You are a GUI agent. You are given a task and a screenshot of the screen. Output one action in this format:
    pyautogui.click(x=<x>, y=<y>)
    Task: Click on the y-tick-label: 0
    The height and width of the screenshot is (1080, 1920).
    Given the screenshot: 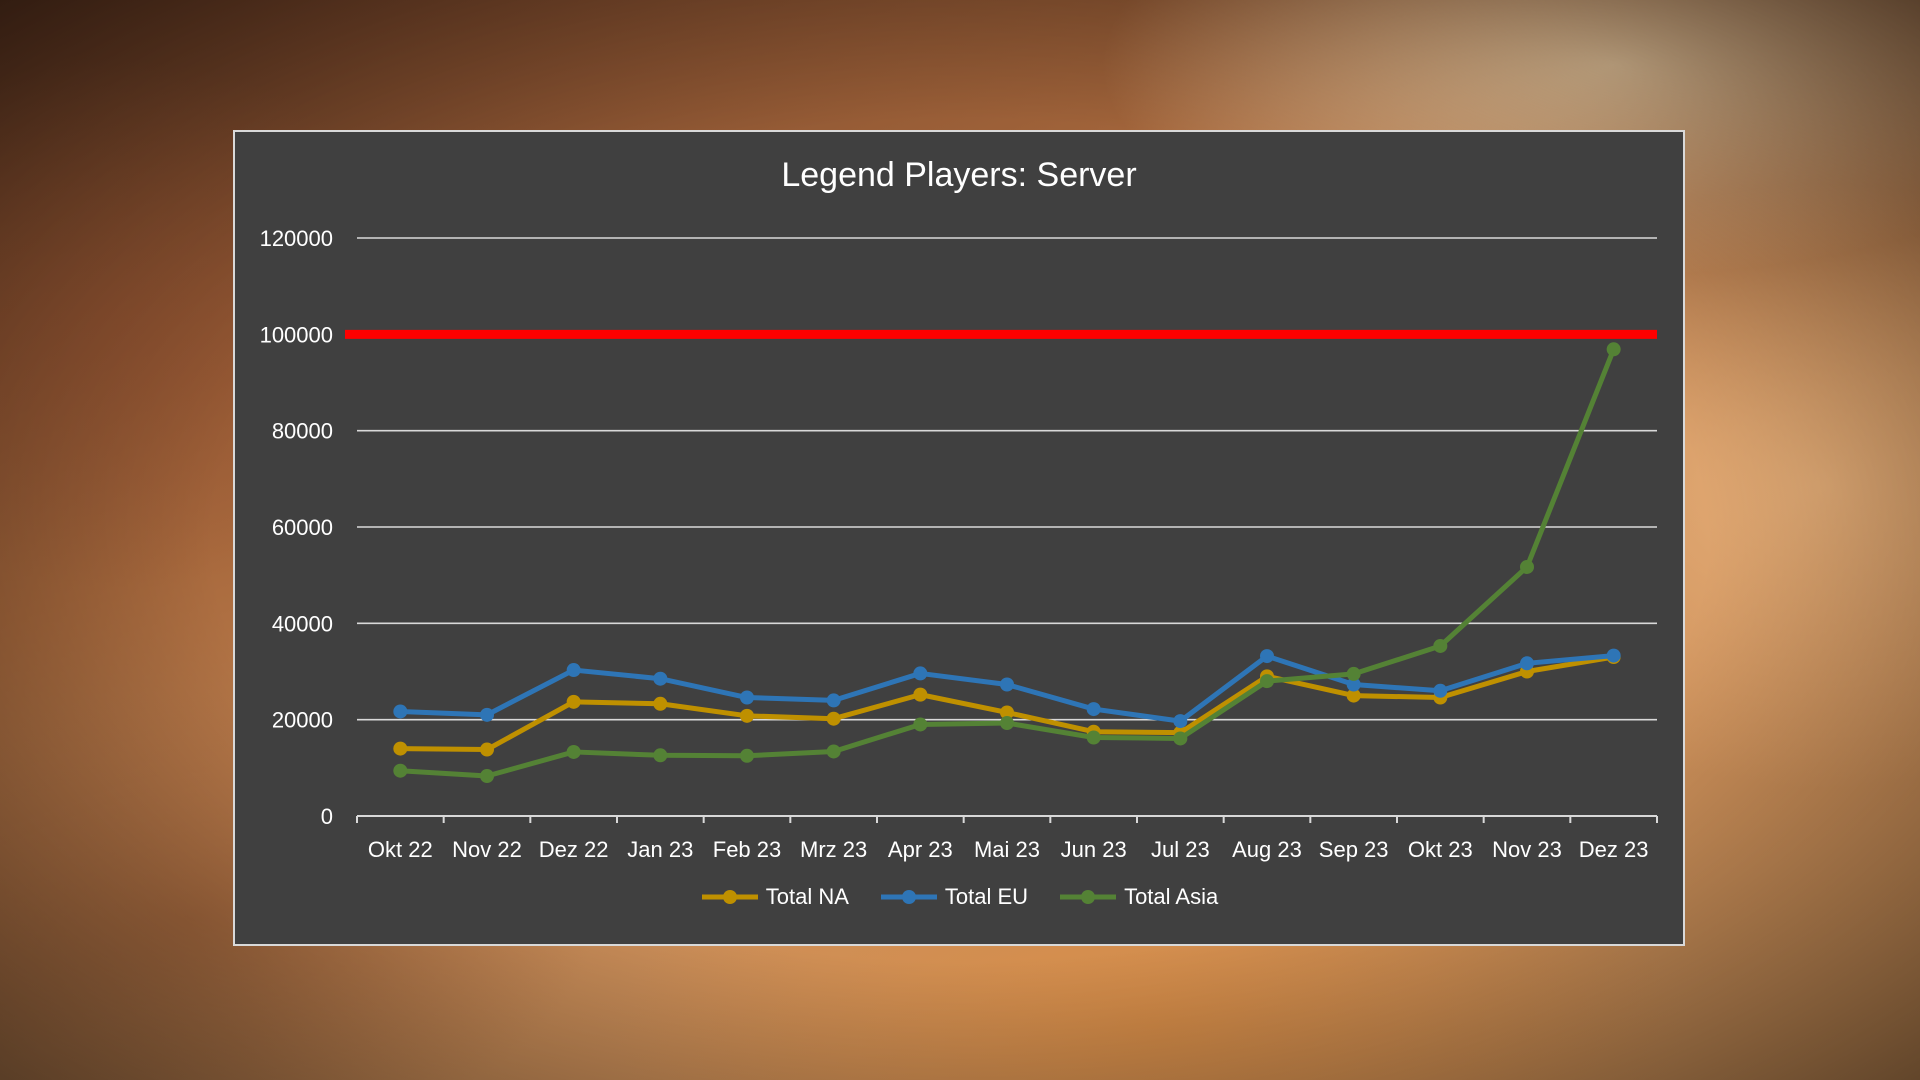 What is the action you would take?
    pyautogui.click(x=327, y=816)
    